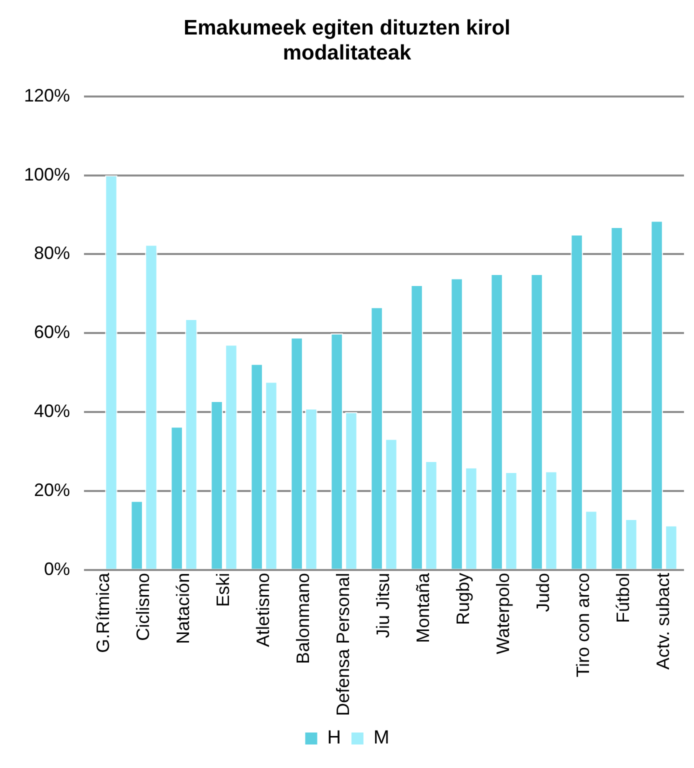 The width and height of the screenshot is (694, 768). I want to click on x-tick-label: Jiu Jitsu, so click(382, 605).